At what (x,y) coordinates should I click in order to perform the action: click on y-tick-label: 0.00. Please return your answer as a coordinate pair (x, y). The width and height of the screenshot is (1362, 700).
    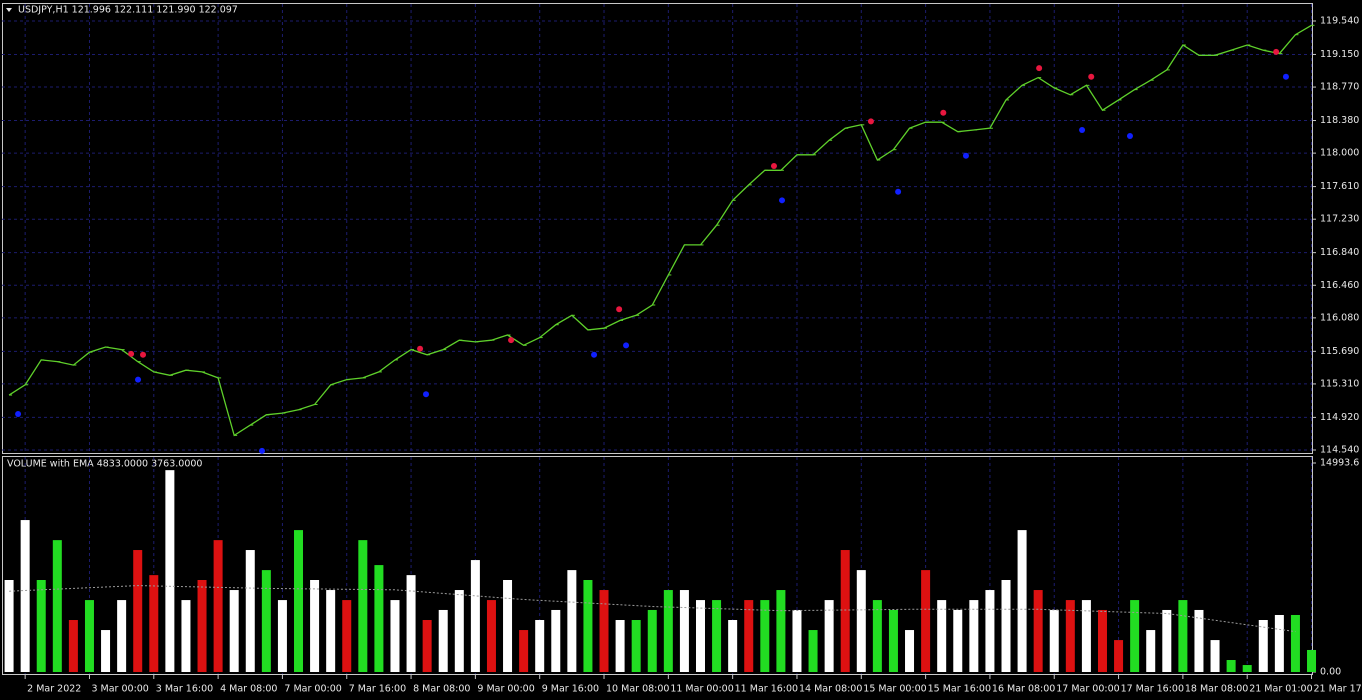
    Looking at the image, I should click on (1330, 672).